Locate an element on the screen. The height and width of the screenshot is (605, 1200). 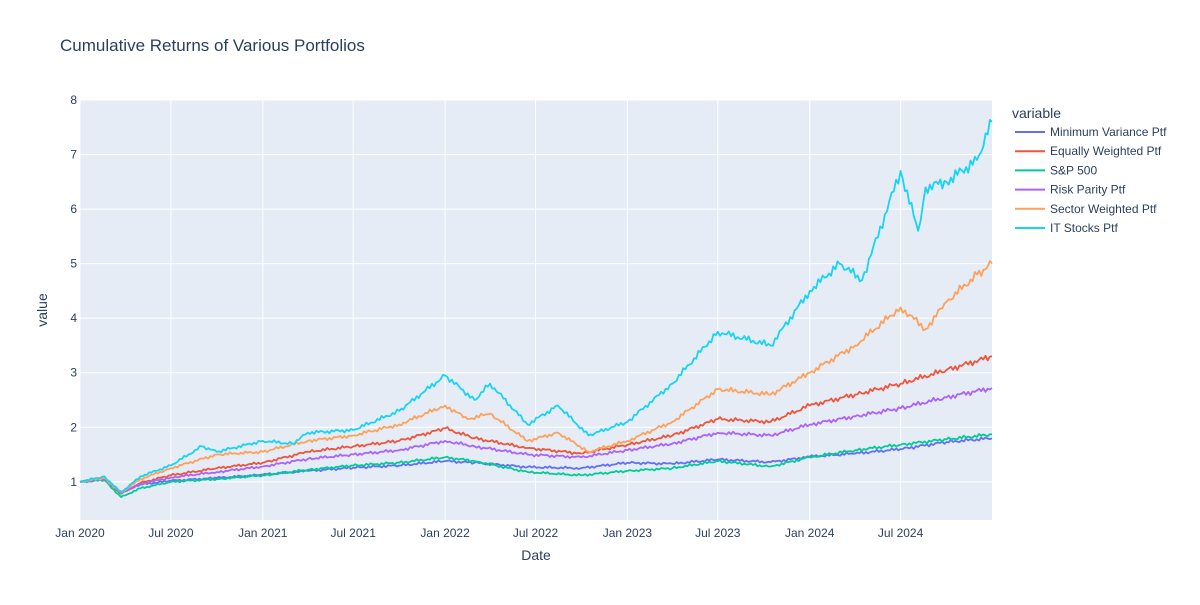
chart-title: Cumulative Returns of Various Portfolios is located at coordinates (212, 45).